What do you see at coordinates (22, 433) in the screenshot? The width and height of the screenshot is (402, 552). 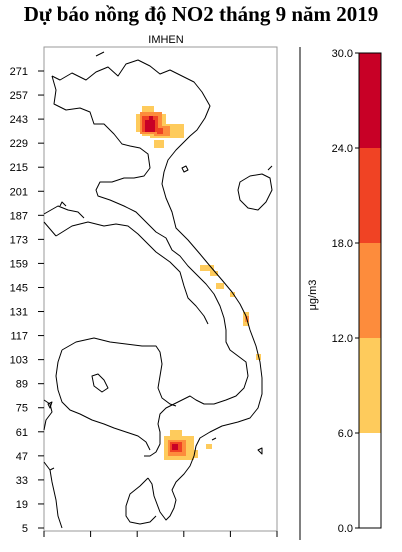 I see `y-tick-label: 61` at bounding box center [22, 433].